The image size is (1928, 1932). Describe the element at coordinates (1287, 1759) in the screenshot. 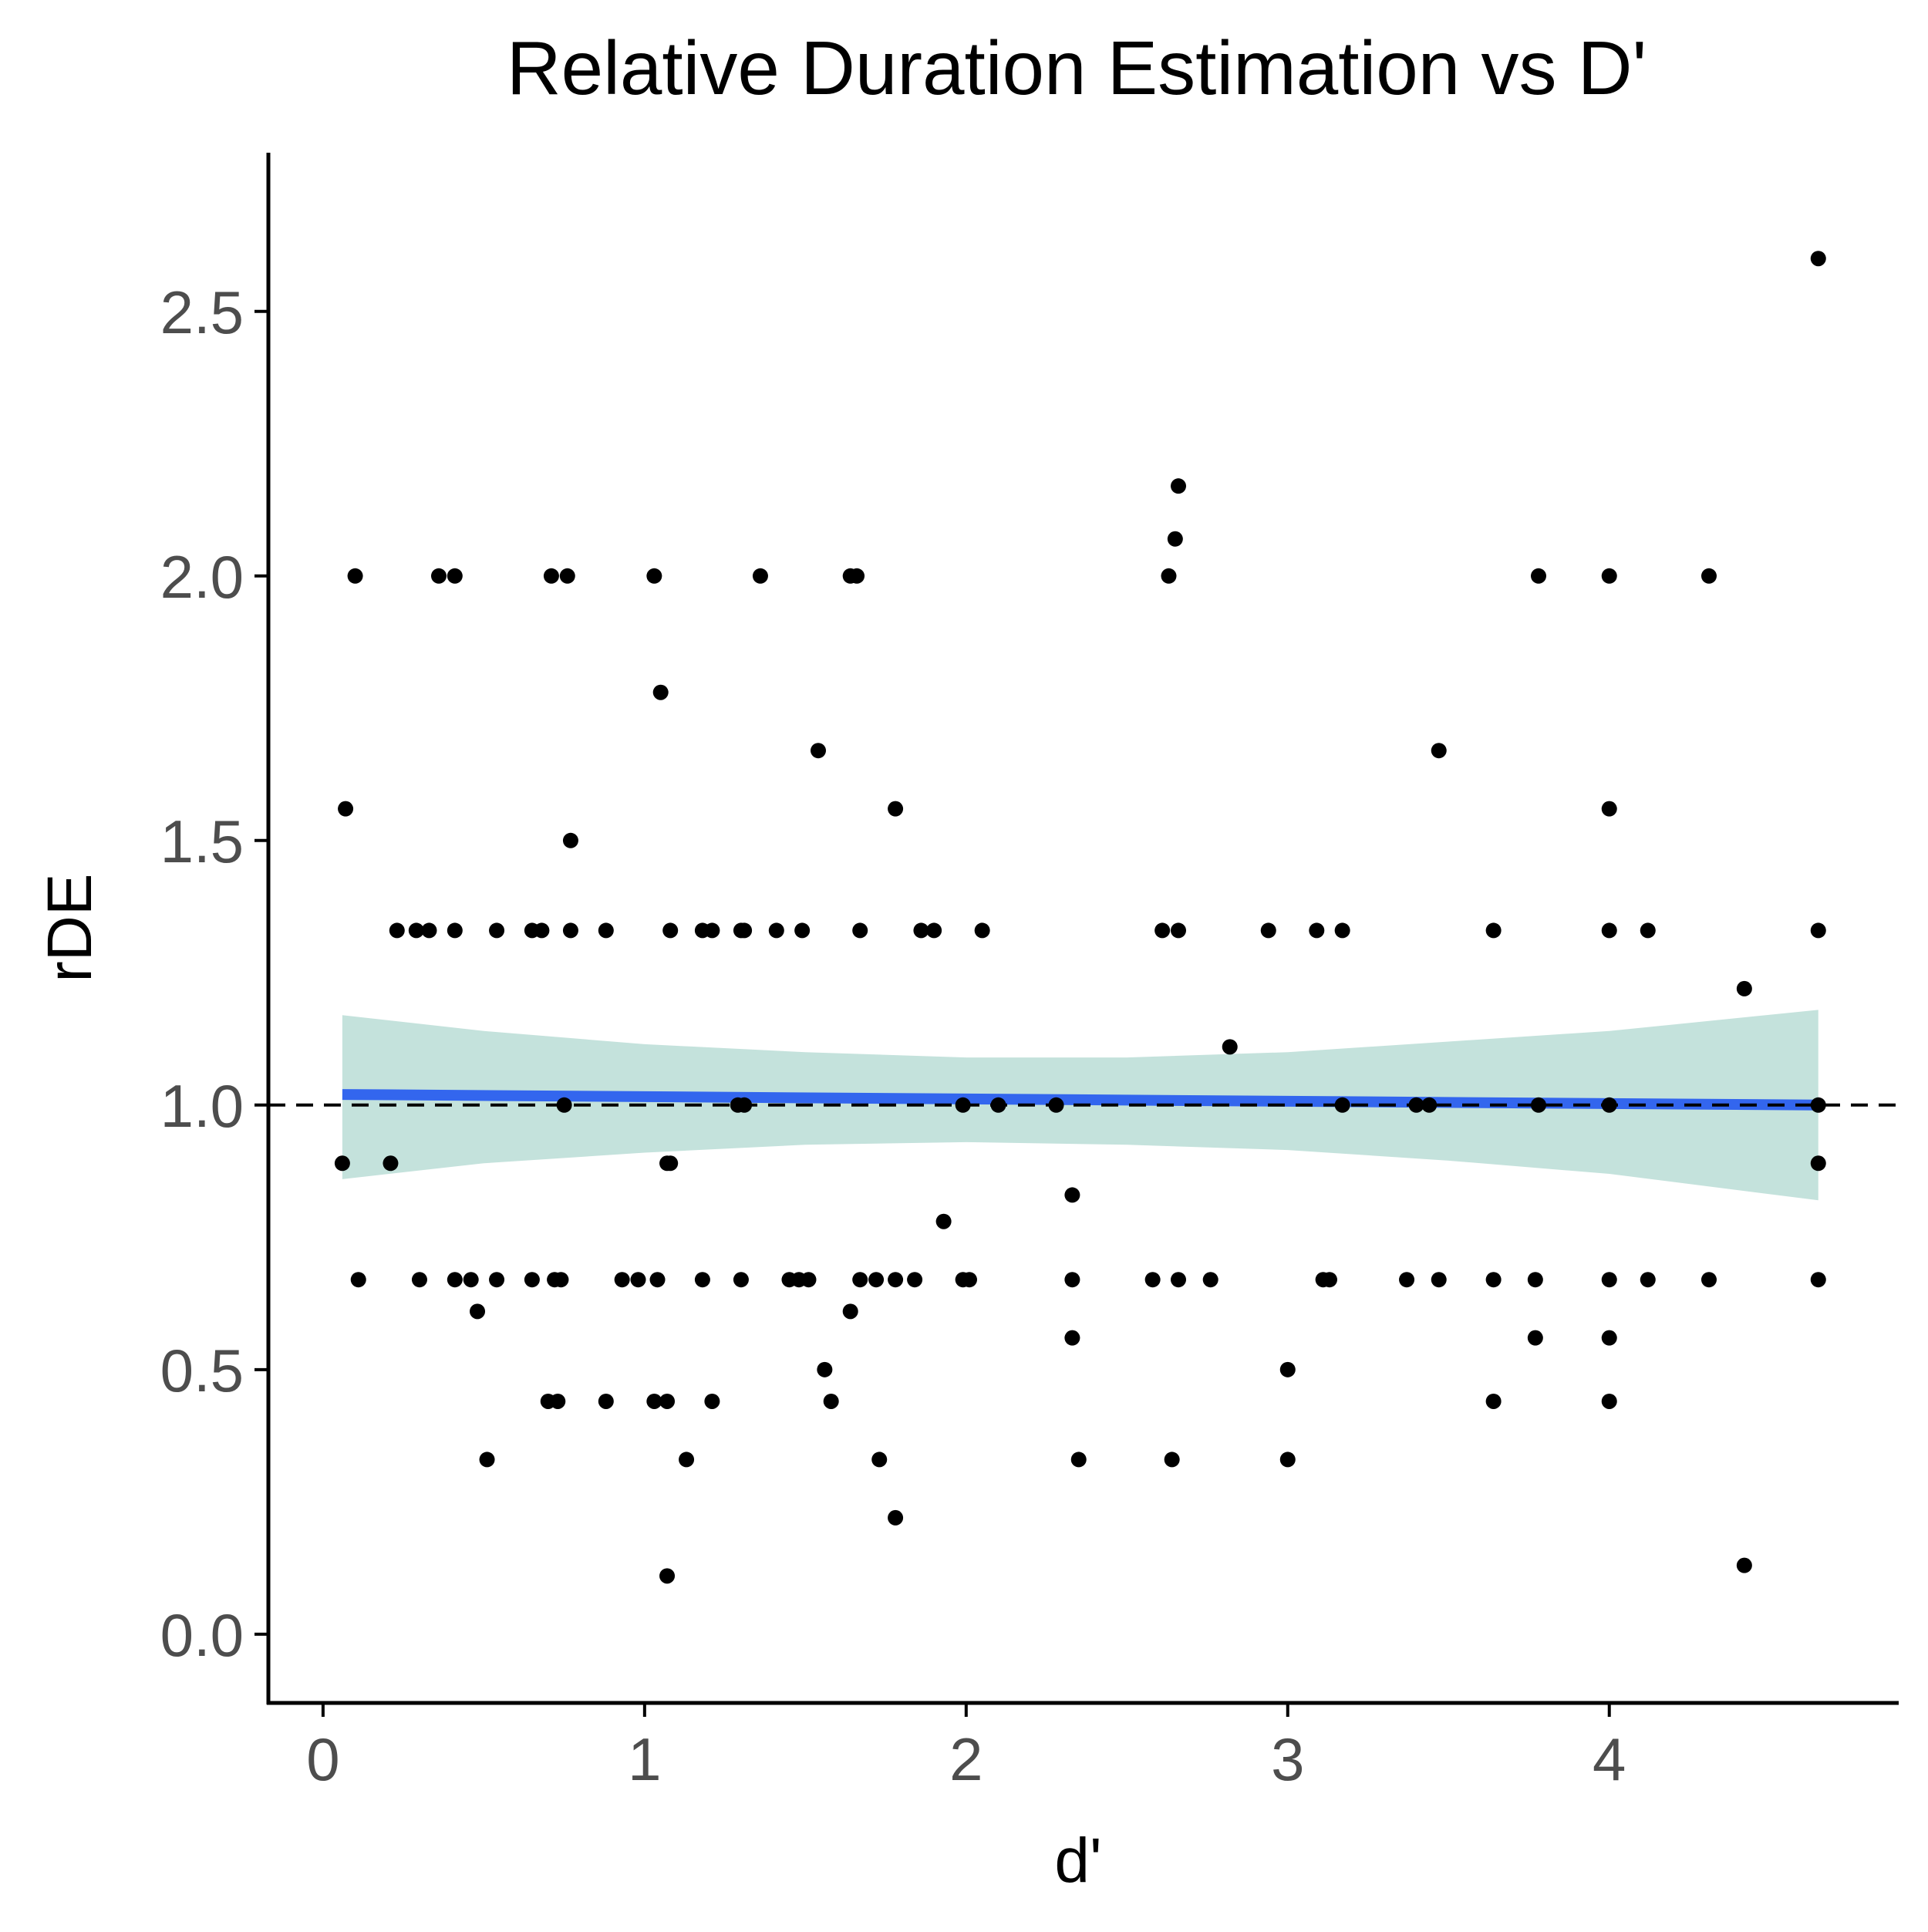

I see `x-tick-label: 3` at that location.